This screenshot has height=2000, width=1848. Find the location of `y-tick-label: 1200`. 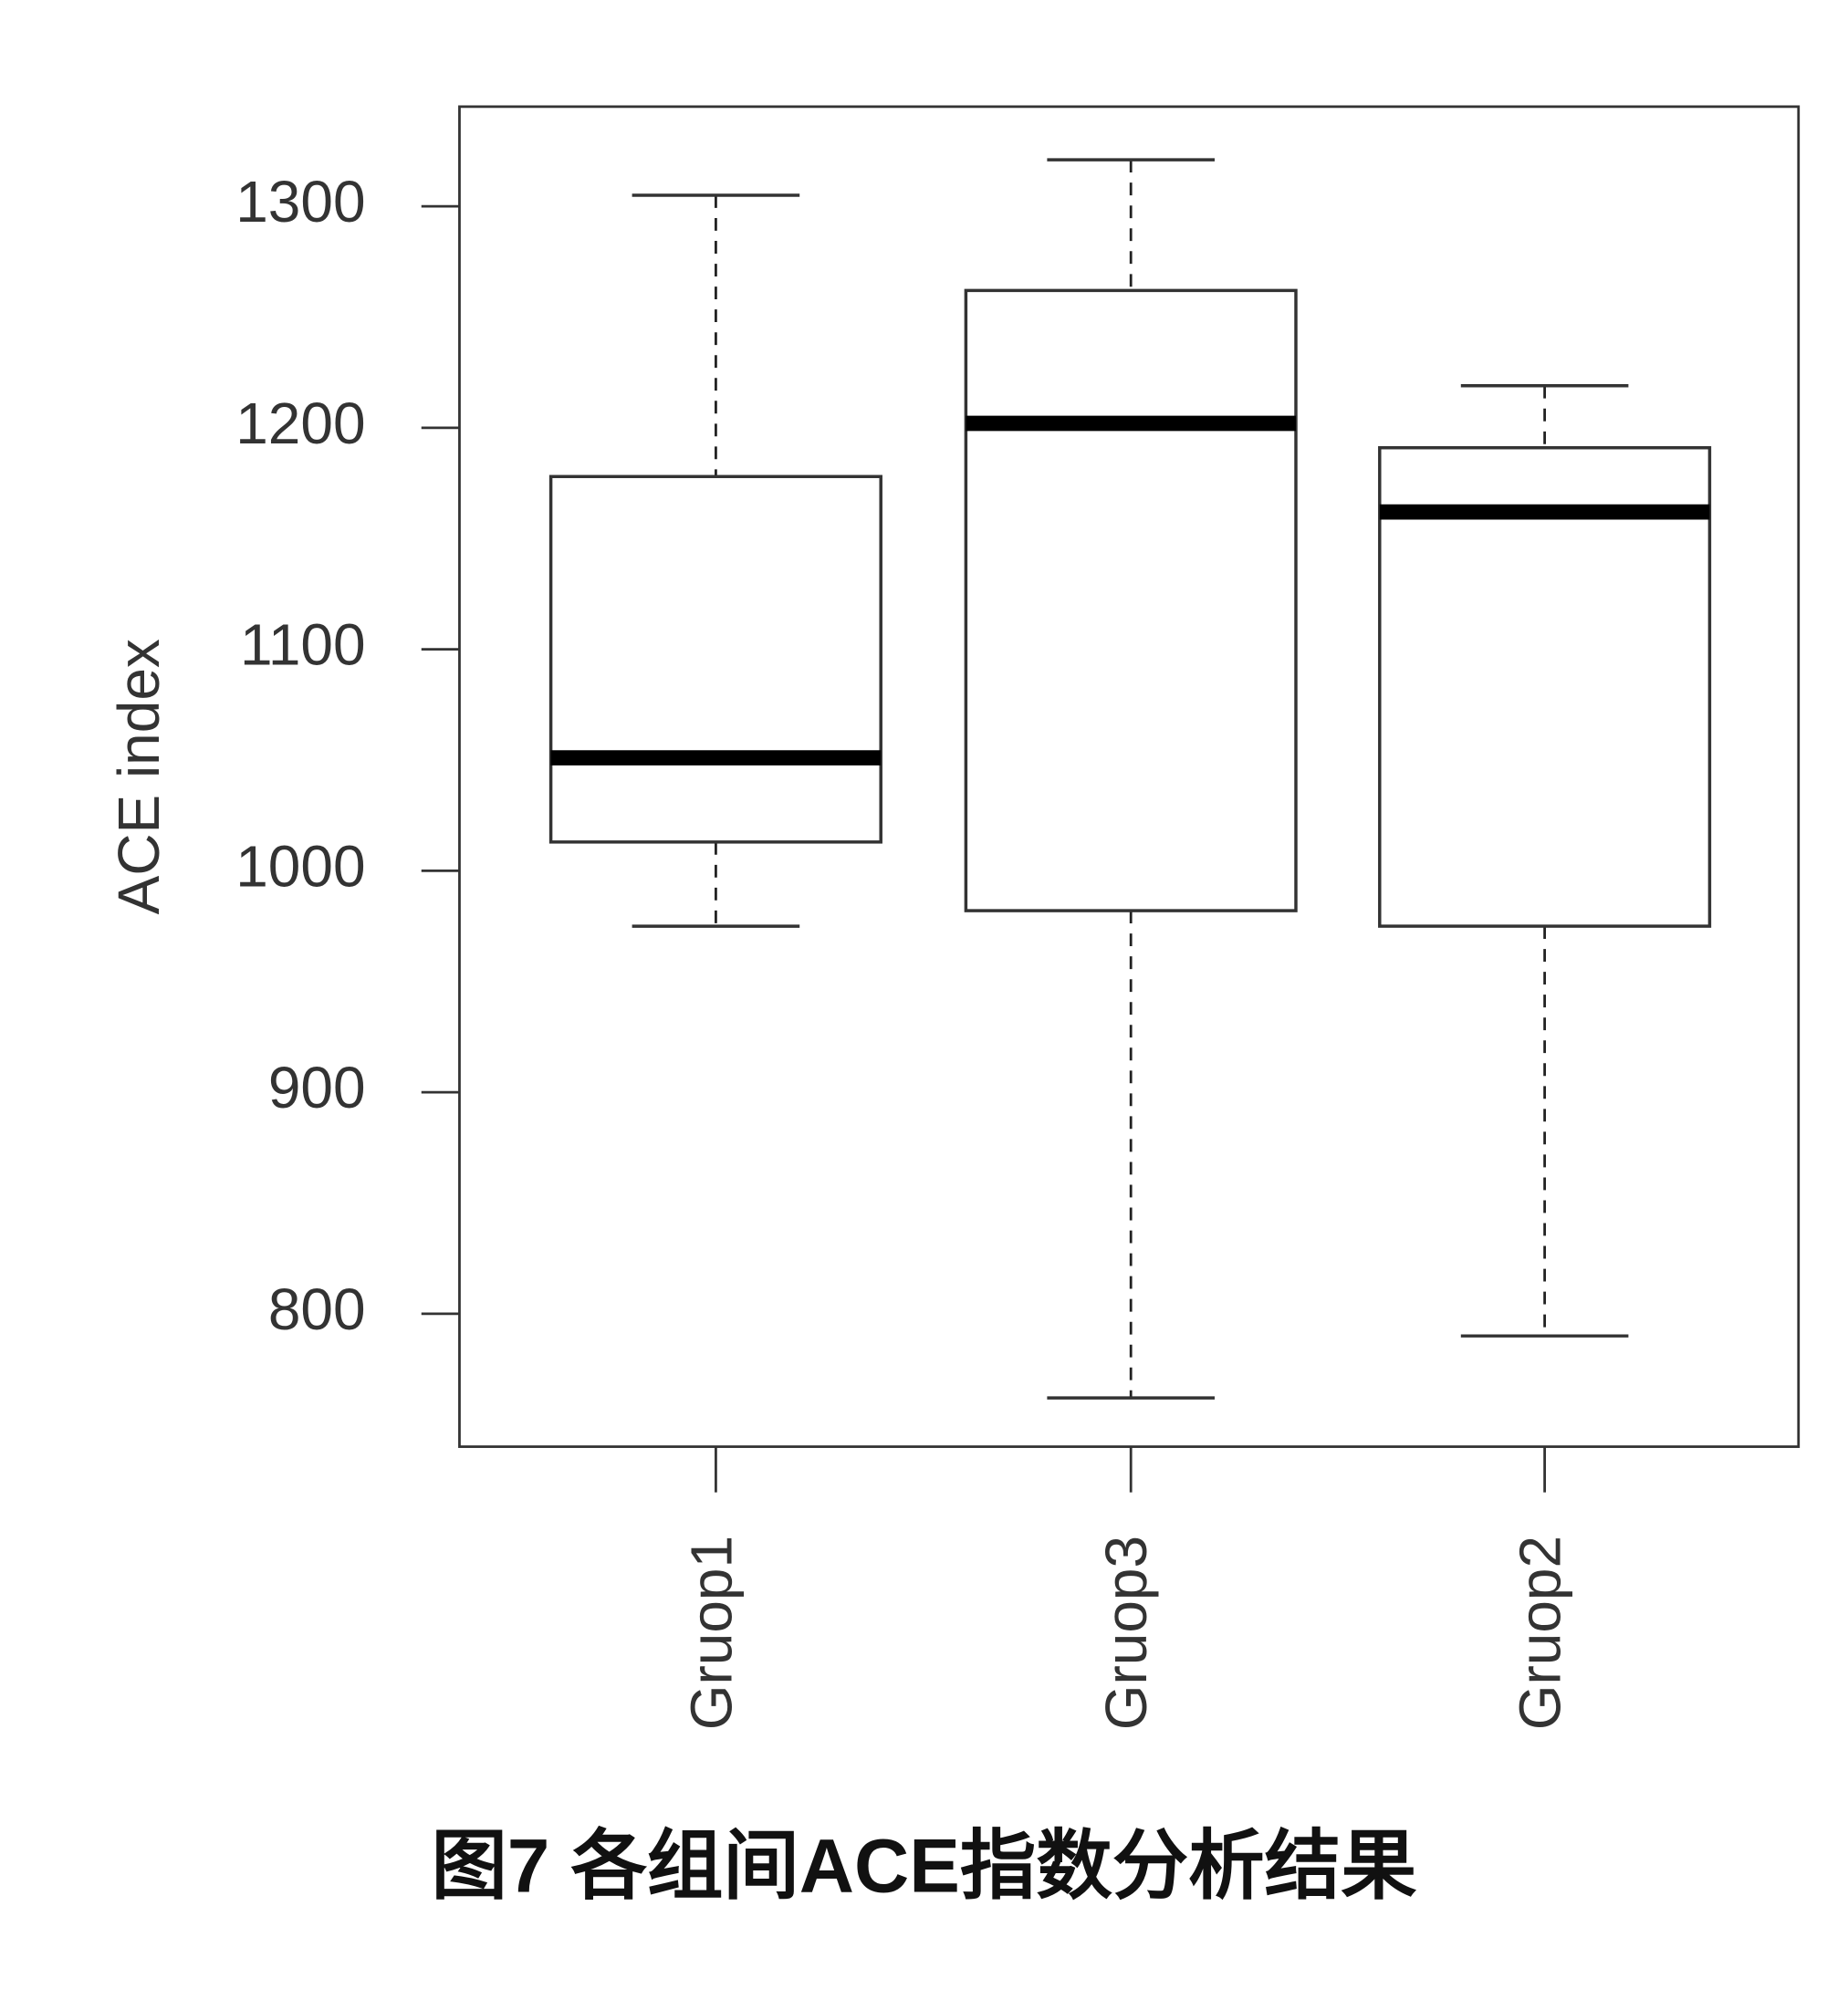

y-tick-label: 1200 is located at coordinates (300, 424).